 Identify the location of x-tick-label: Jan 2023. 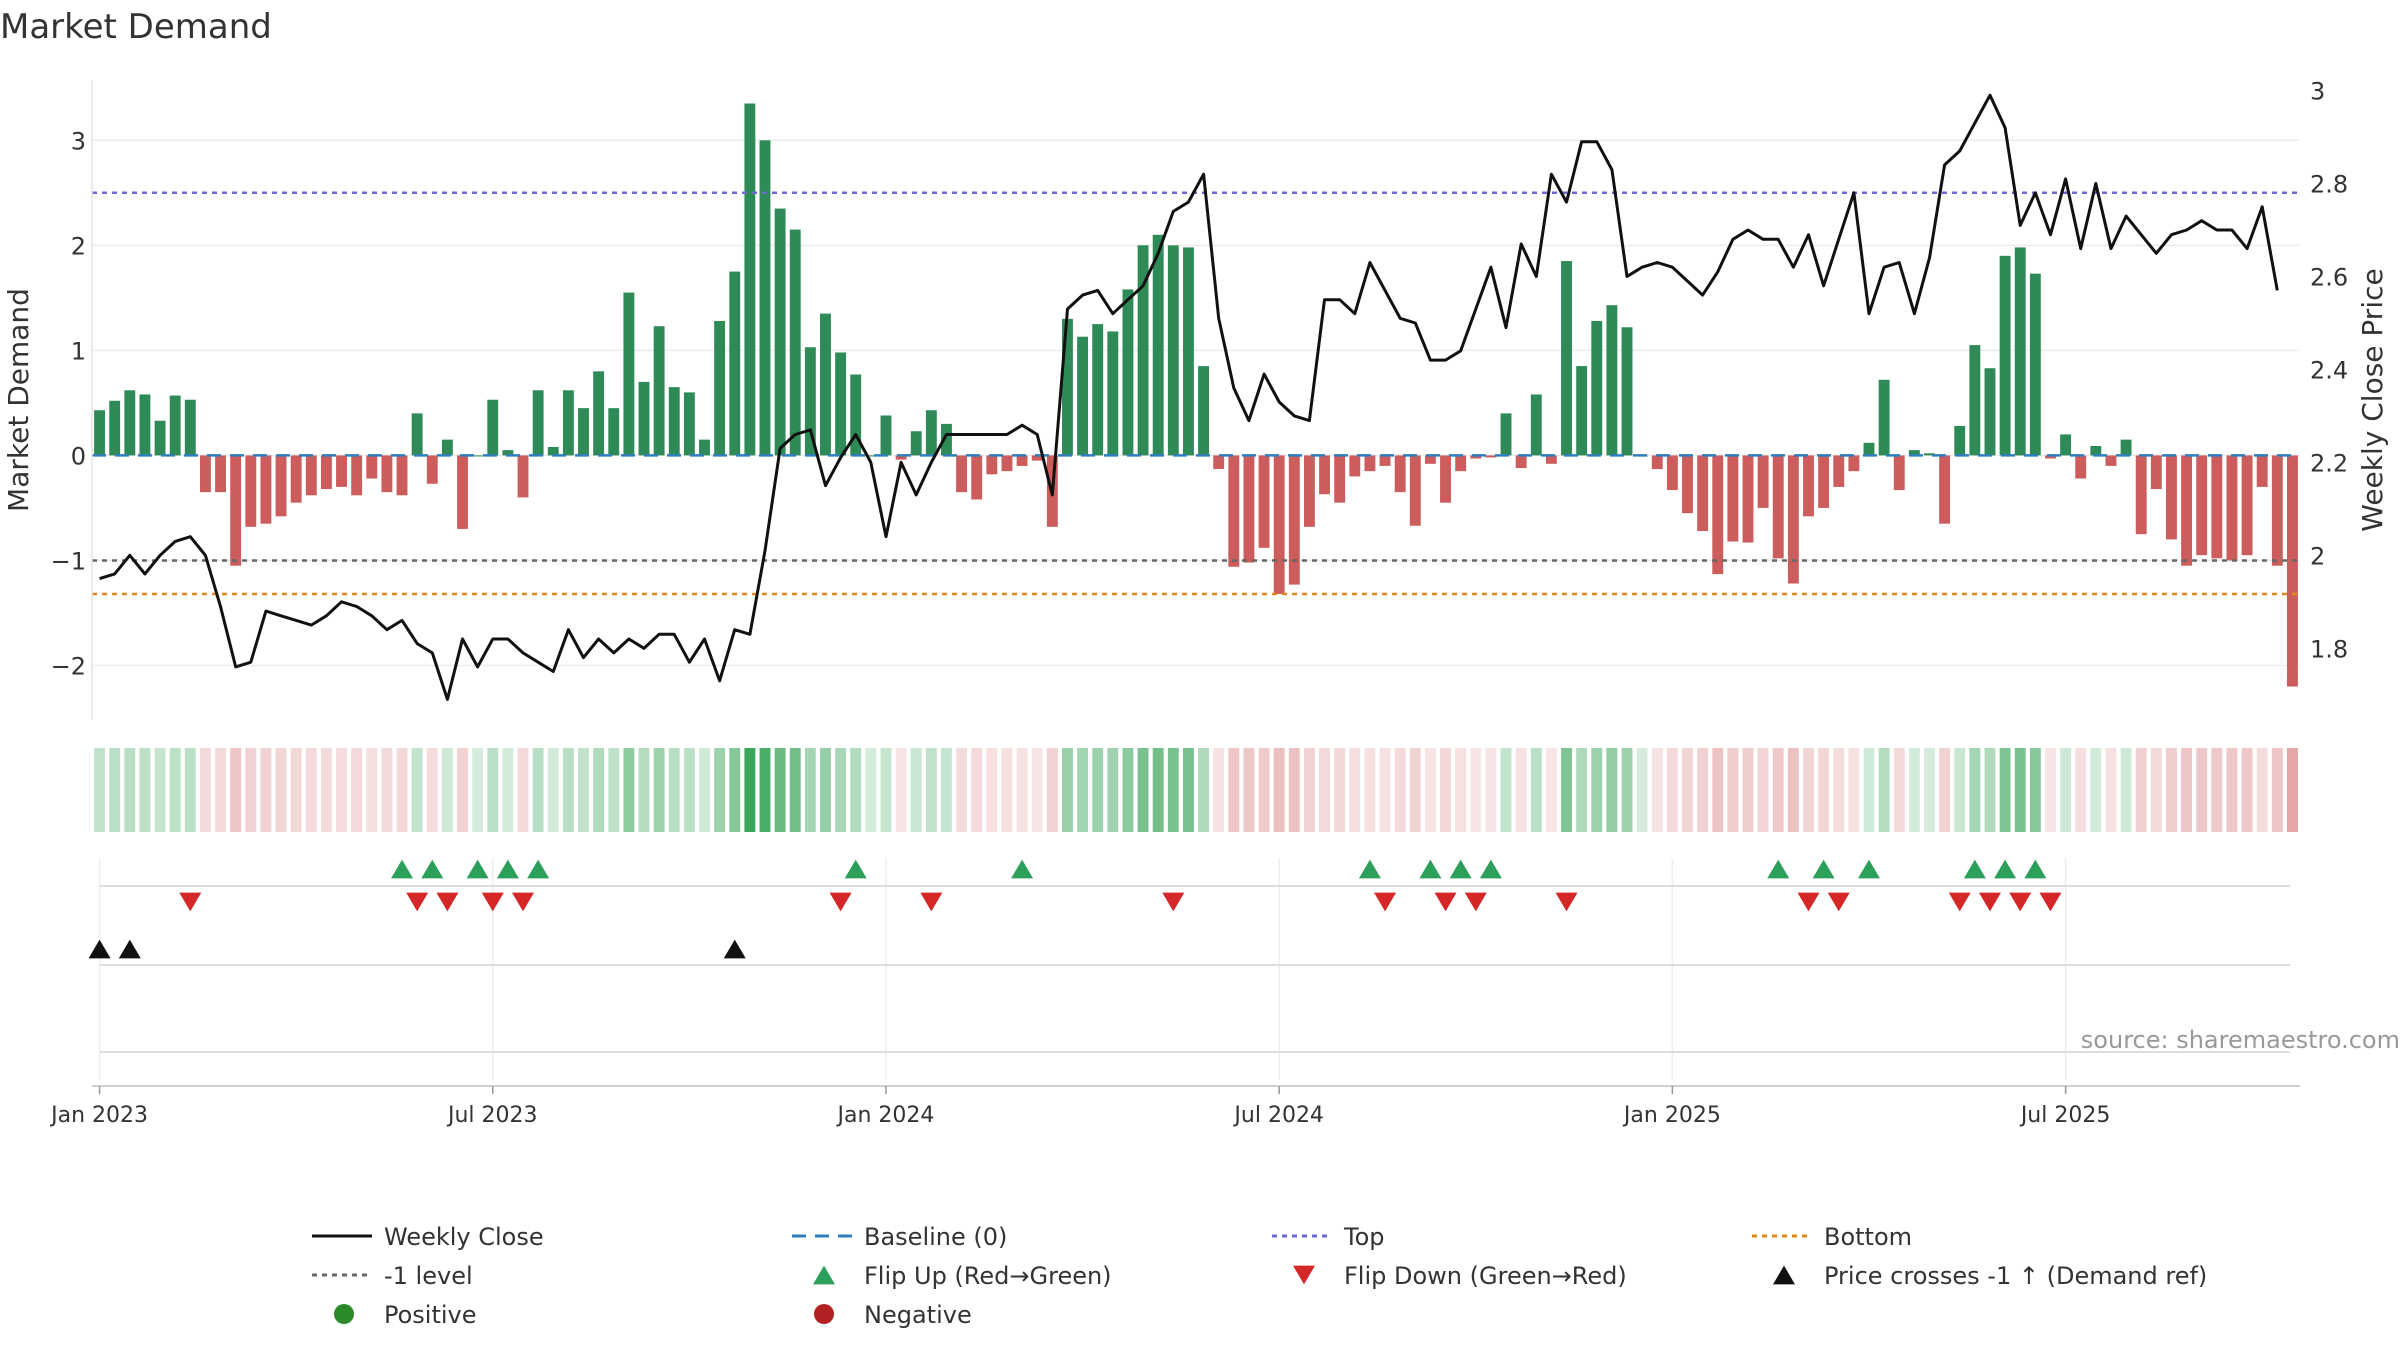
(98, 1115).